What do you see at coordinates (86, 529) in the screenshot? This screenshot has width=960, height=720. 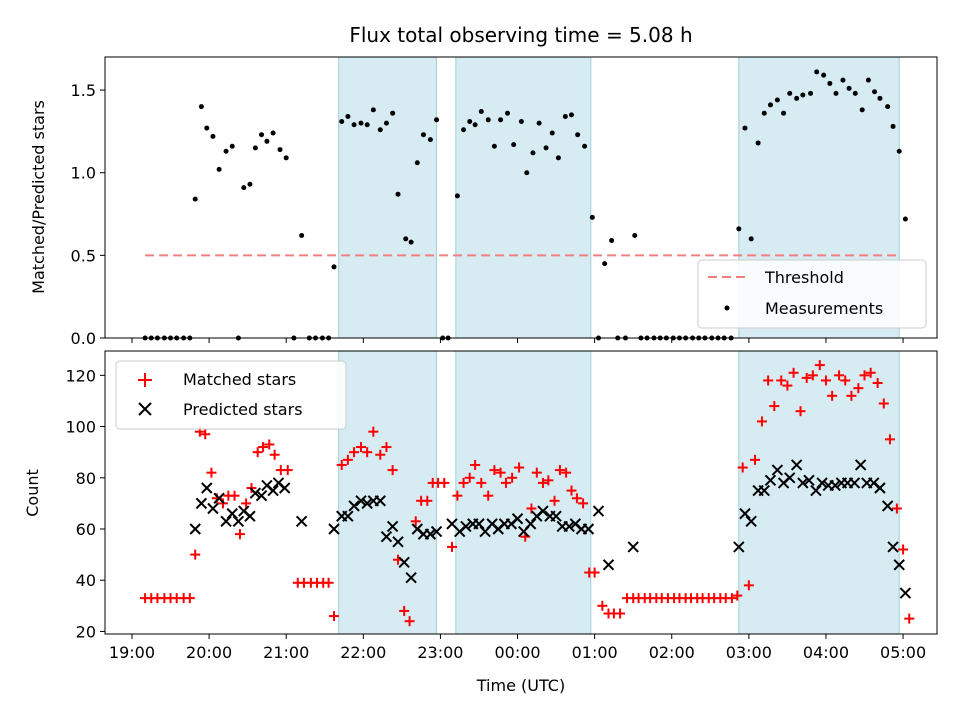 I see `y-tick-label: 60` at bounding box center [86, 529].